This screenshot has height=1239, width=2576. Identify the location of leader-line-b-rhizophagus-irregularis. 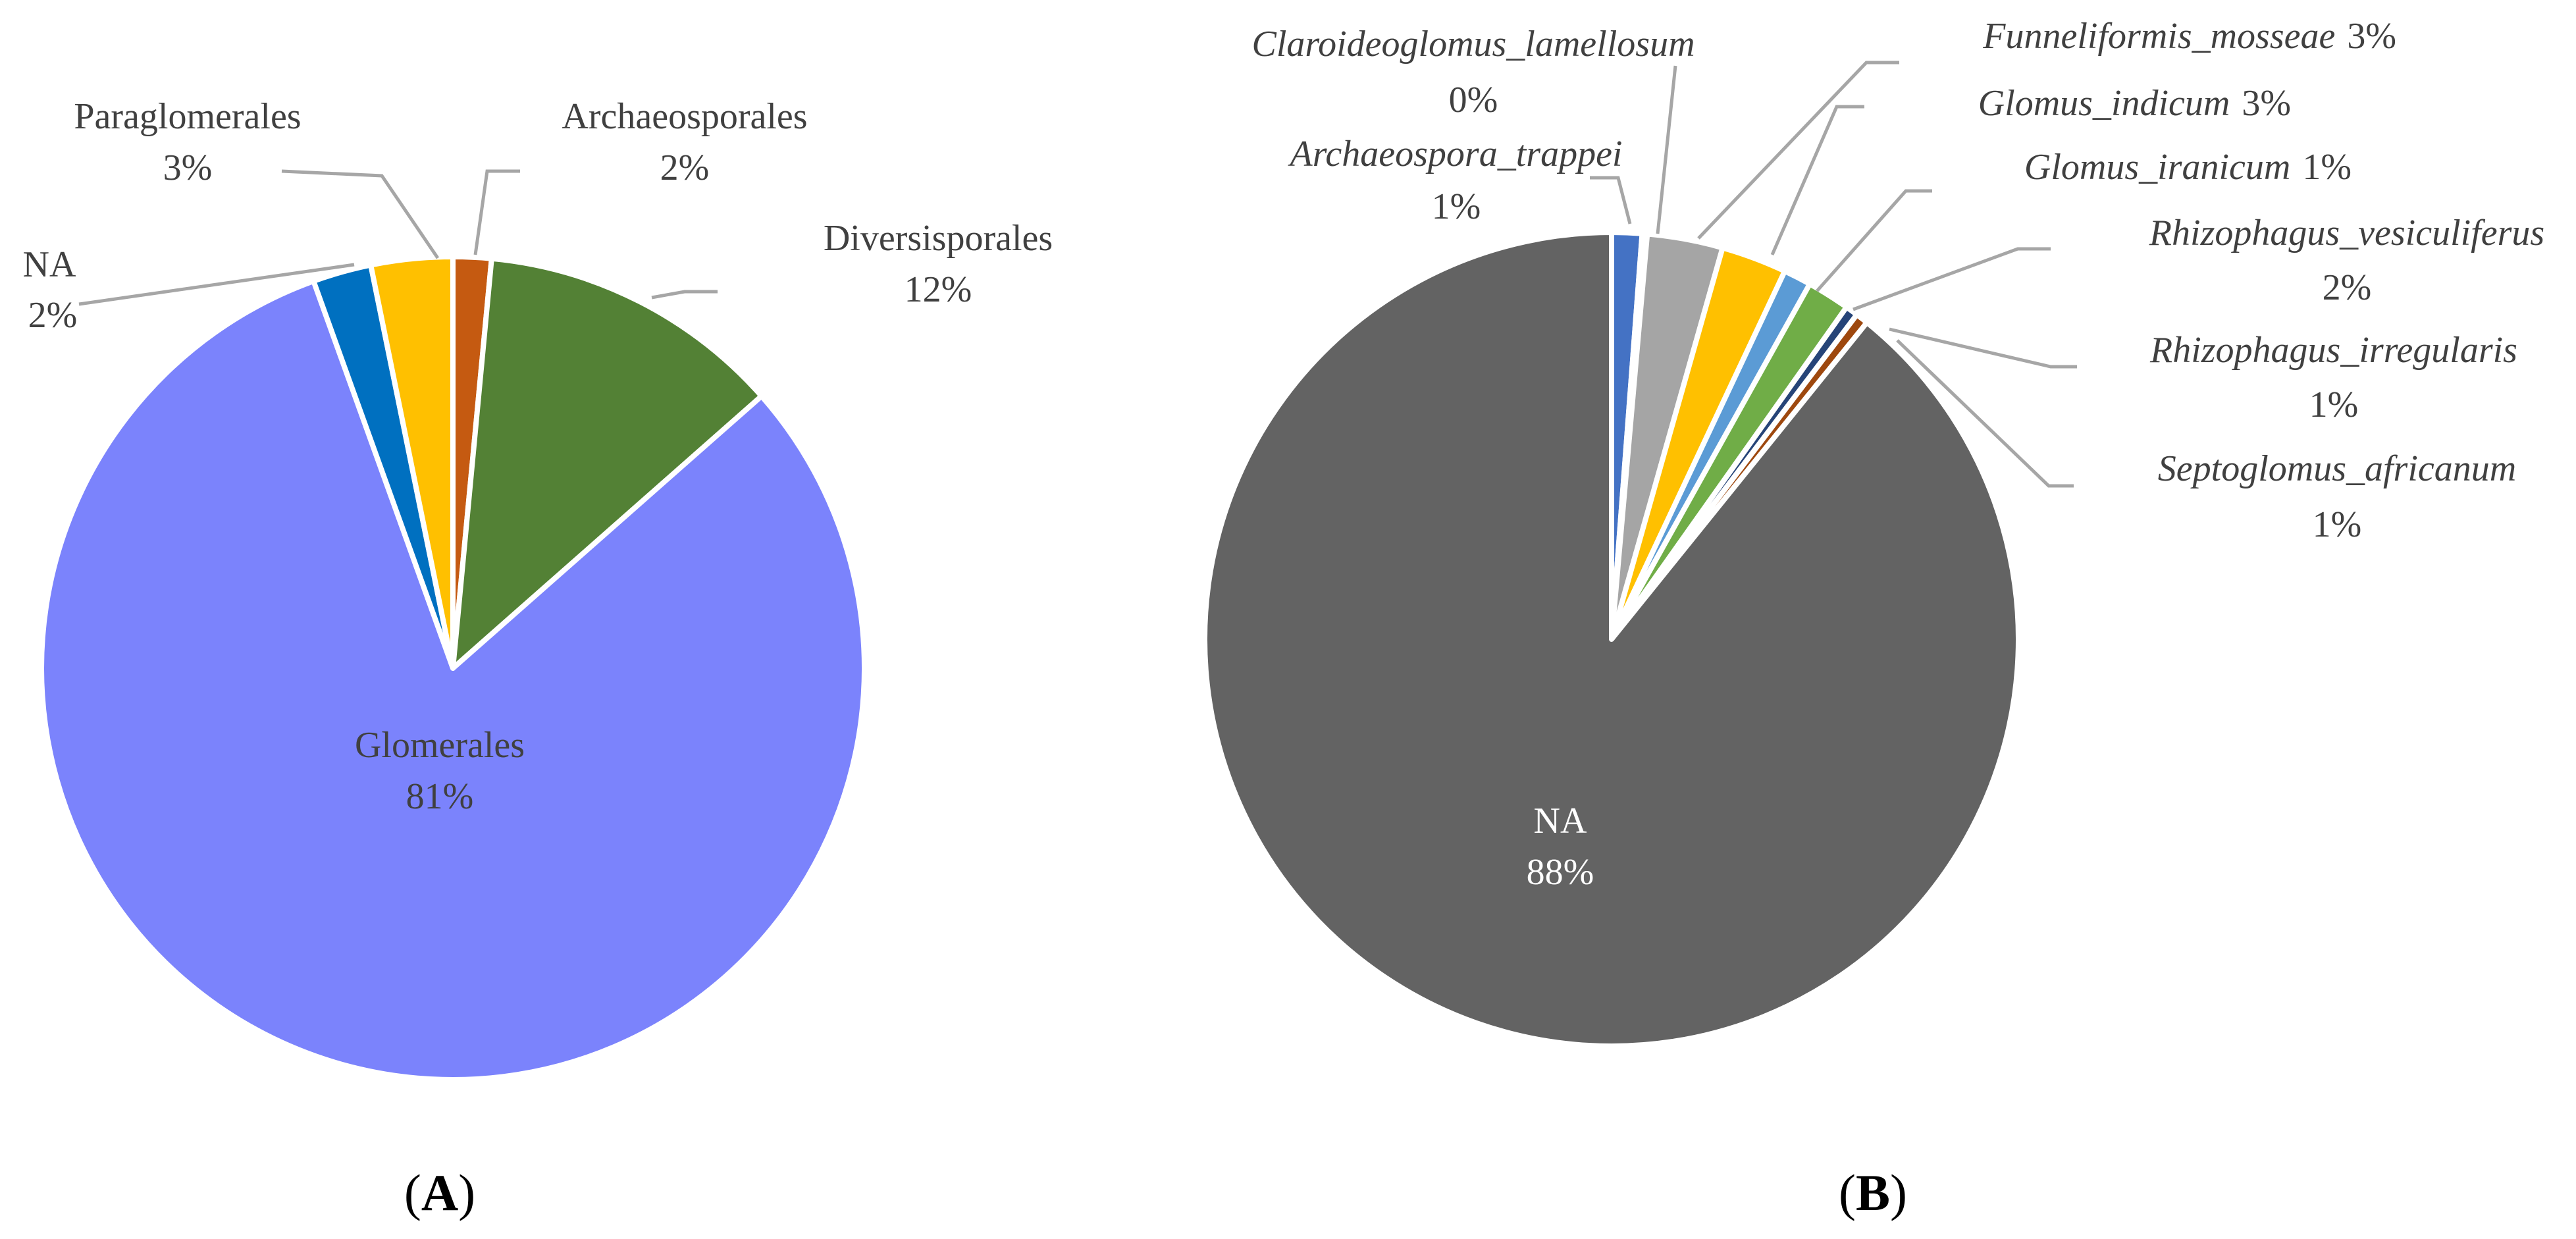
(1983, 348).